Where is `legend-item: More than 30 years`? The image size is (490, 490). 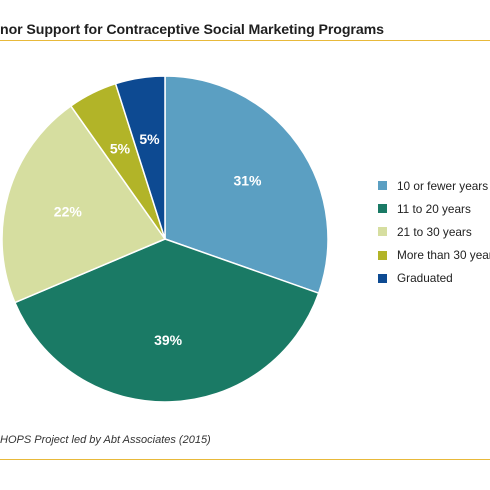 legend-item: More than 30 years is located at coordinates (434, 255).